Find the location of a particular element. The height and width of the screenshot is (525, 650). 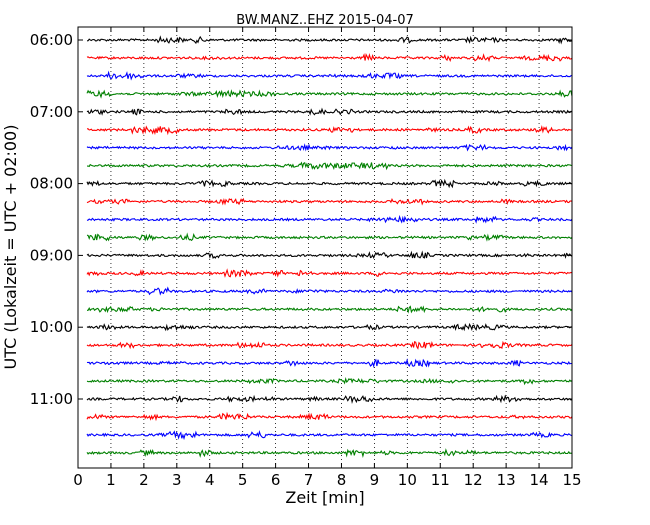

x-tick-label: 6 is located at coordinates (276, 480).